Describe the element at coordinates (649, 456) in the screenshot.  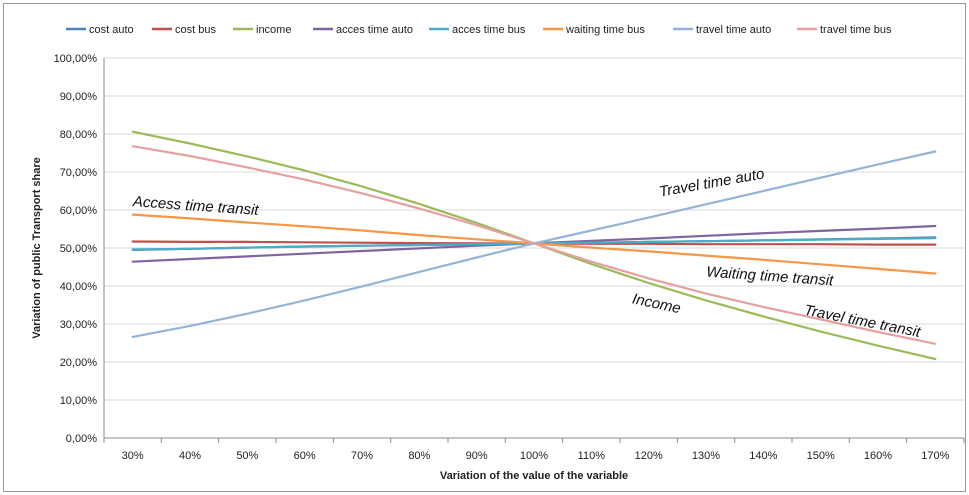
I see `x-tick-label: 120%` at that location.